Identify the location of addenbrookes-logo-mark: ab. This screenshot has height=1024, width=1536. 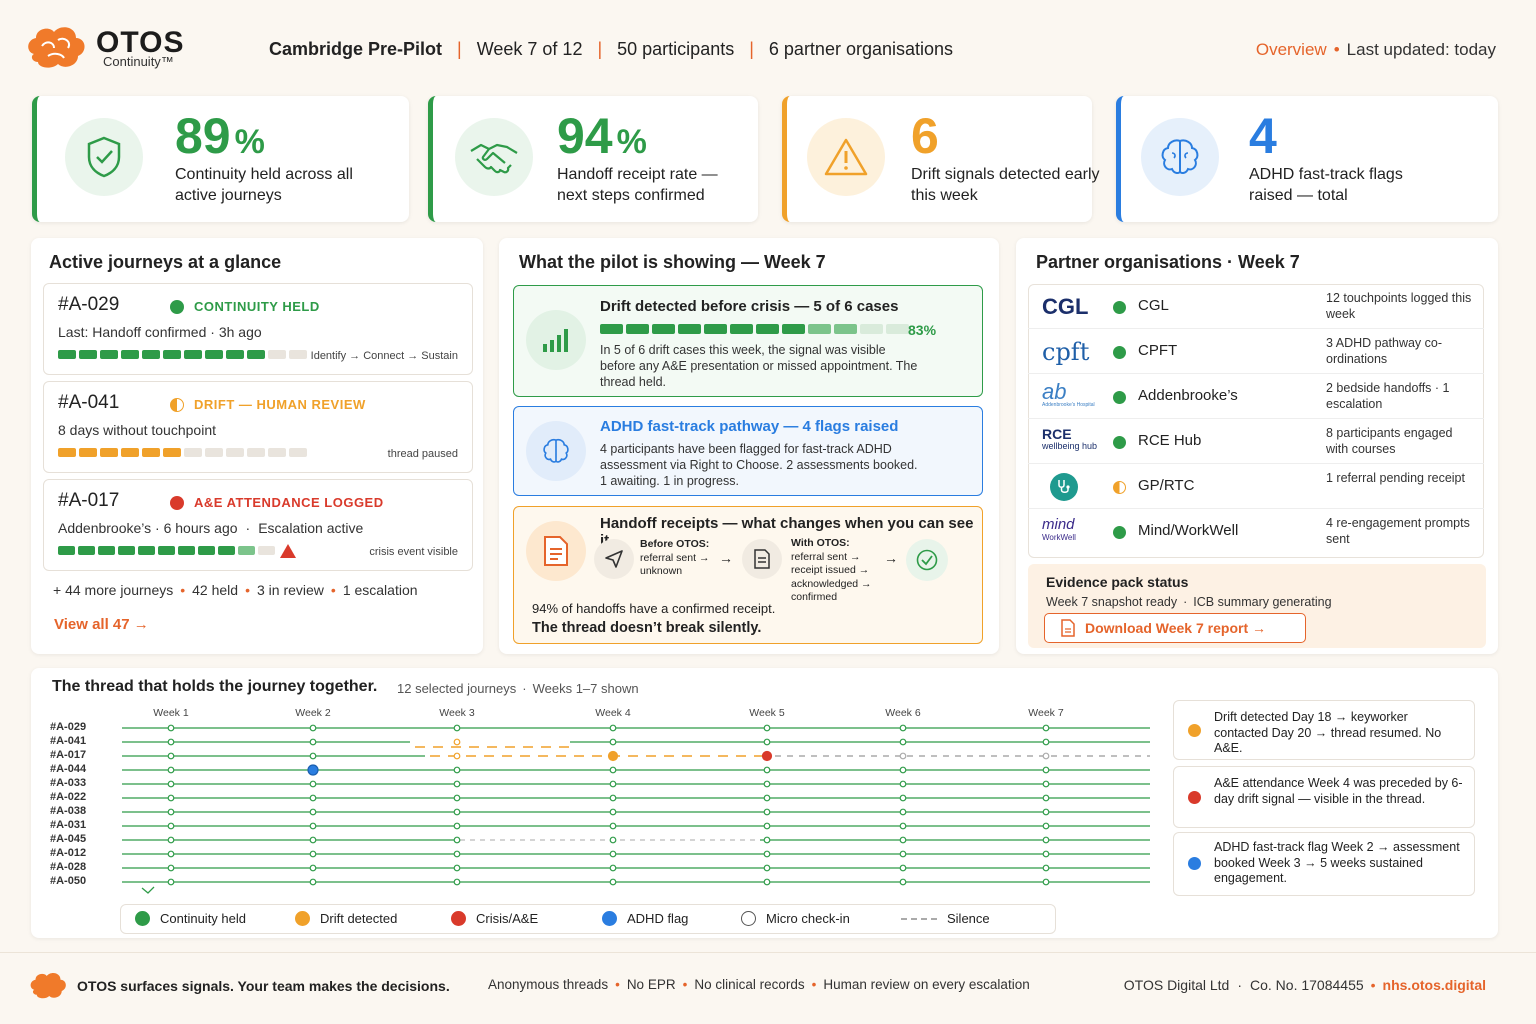
(1054, 391).